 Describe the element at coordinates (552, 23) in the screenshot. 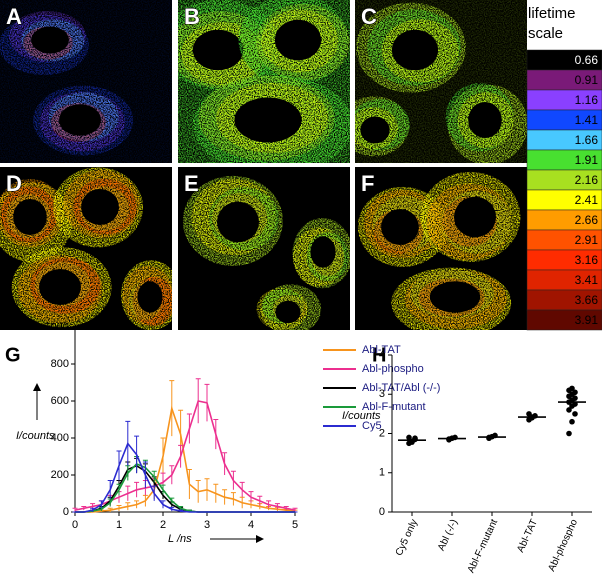

I see `scale-title: lifetime scale` at that location.